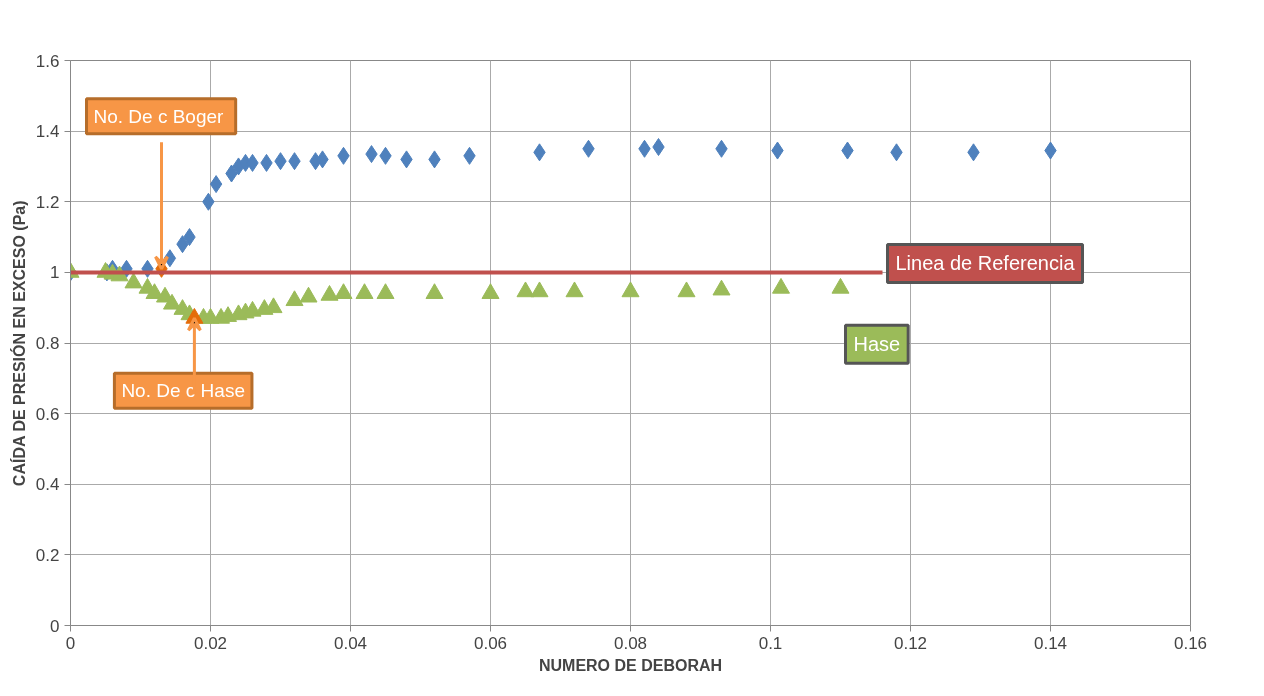 The height and width of the screenshot is (696, 1264). Describe the element at coordinates (55, 626) in the screenshot. I see `y-tick-label: 0` at that location.